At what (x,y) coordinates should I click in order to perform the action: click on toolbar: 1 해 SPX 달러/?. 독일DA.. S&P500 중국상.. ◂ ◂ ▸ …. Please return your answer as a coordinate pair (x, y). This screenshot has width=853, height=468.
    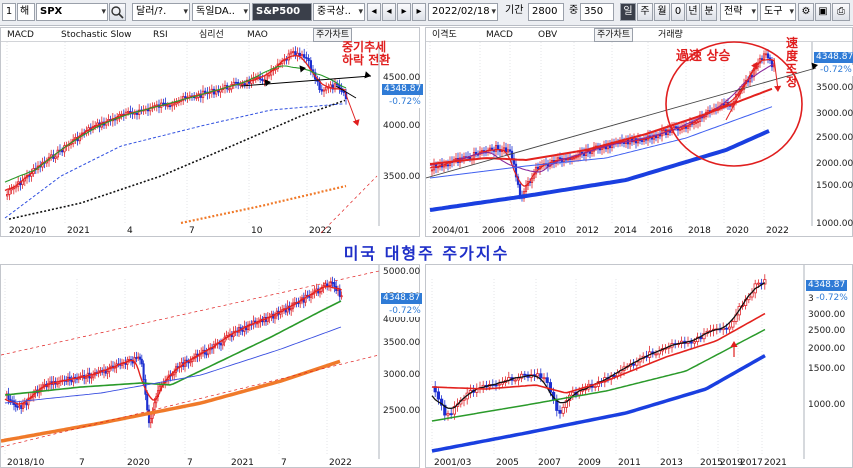
    Looking at the image, I should click on (426, 13).